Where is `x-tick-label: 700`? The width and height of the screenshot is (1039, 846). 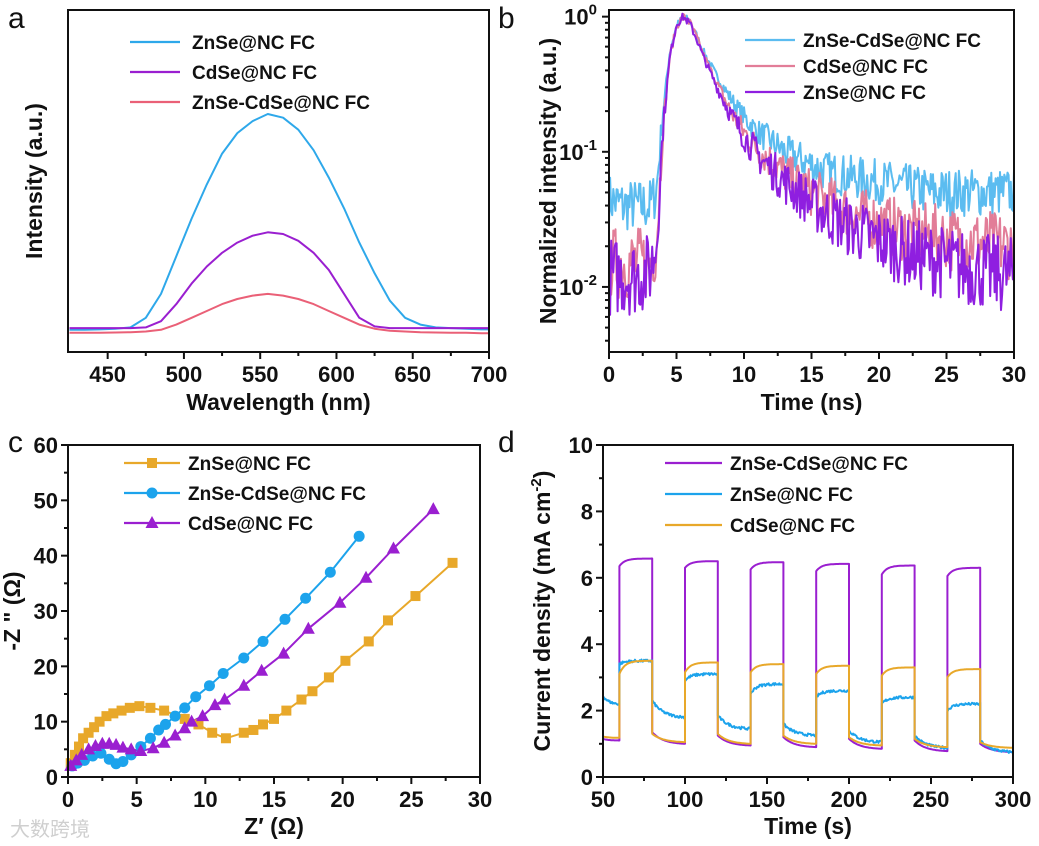 x-tick-label: 700 is located at coordinates (489, 374).